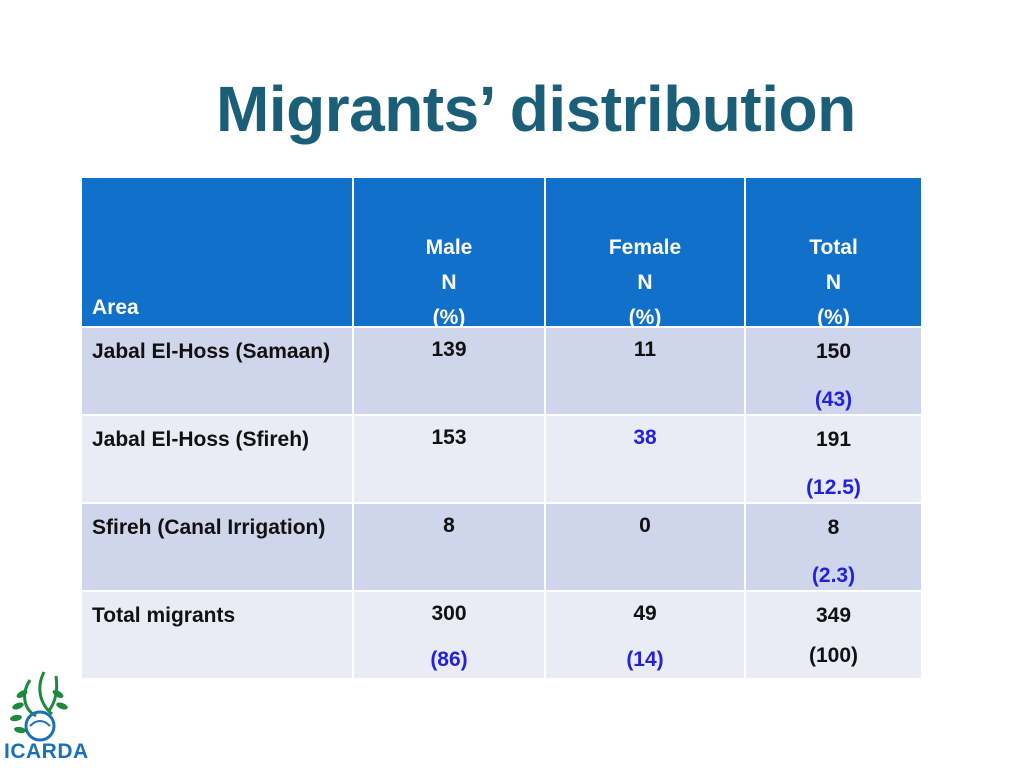 The height and width of the screenshot is (768, 1024). I want to click on total-cell: 191 (12.5), so click(833, 459).